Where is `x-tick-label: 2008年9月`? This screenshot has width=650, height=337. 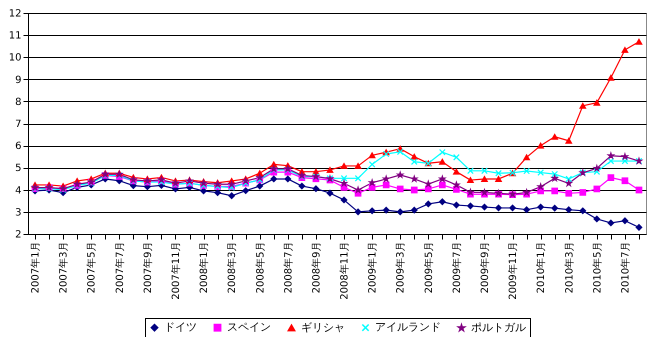
x-tick-label: 2008年9月 is located at coordinates (316, 268).